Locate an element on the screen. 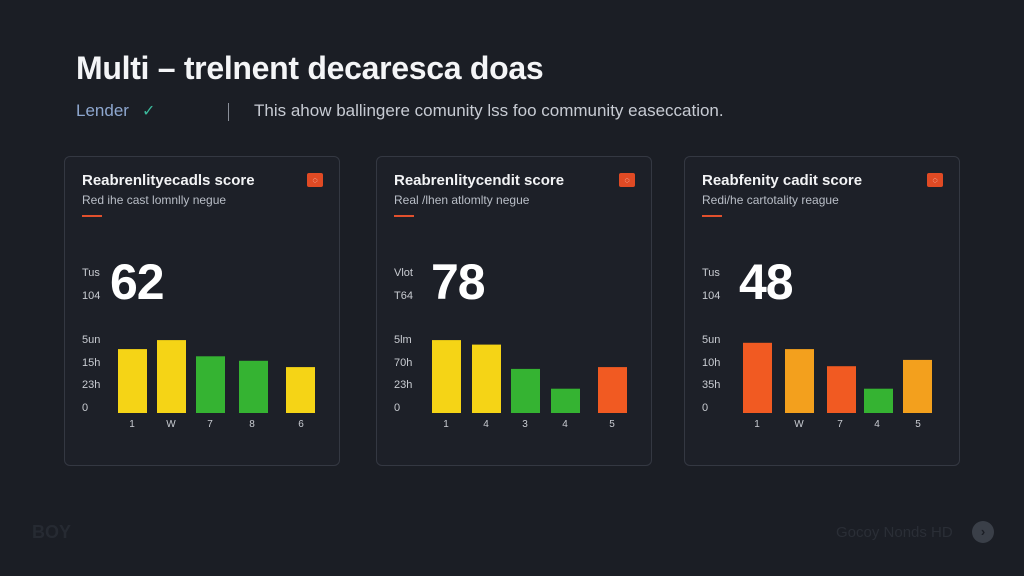  score-label-top: Vlot is located at coordinates (403, 273).